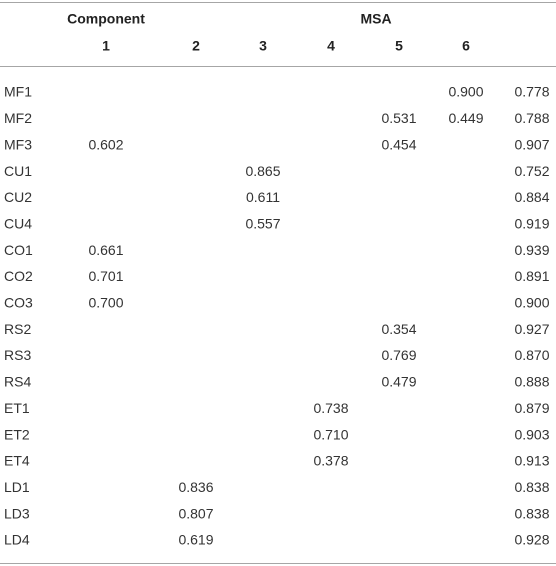  What do you see at coordinates (398, 118) in the screenshot?
I see `cell: 0.531` at bounding box center [398, 118].